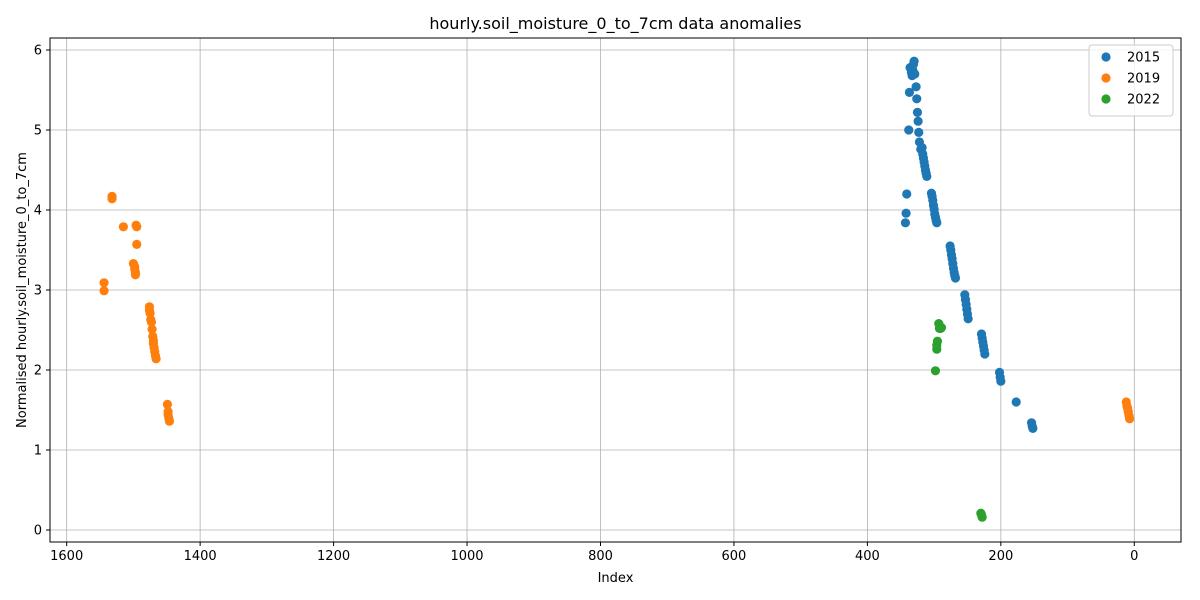  Describe the element at coordinates (1000, 556) in the screenshot. I see `x-tick-label: 200` at that location.